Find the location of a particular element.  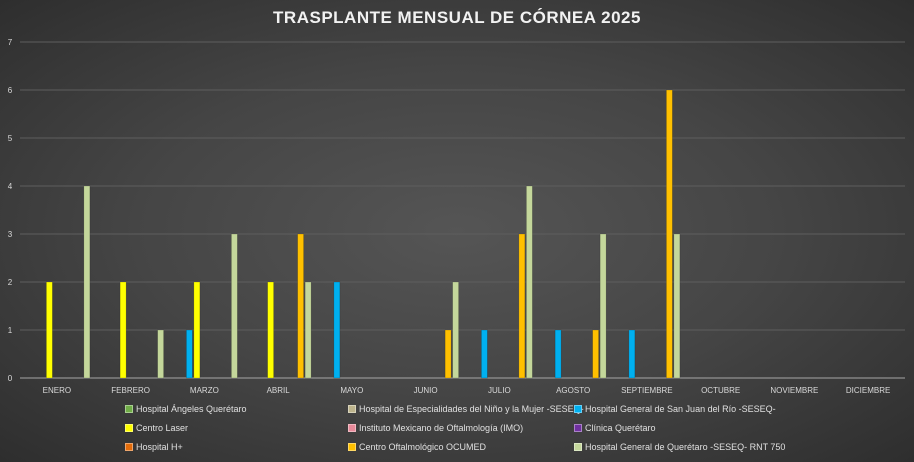

legend-label: Centro Laser is located at coordinates (162, 428).